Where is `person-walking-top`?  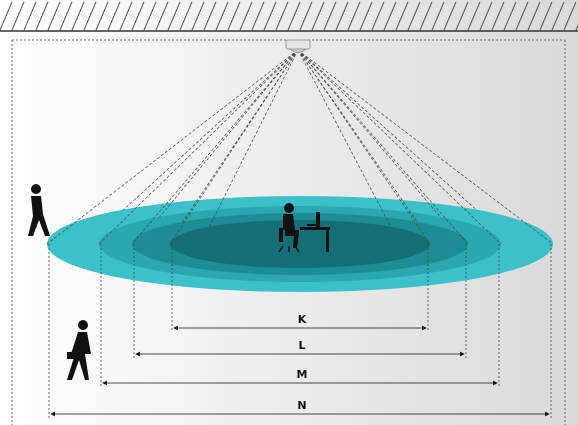 person-walking-top is located at coordinates (39, 210).